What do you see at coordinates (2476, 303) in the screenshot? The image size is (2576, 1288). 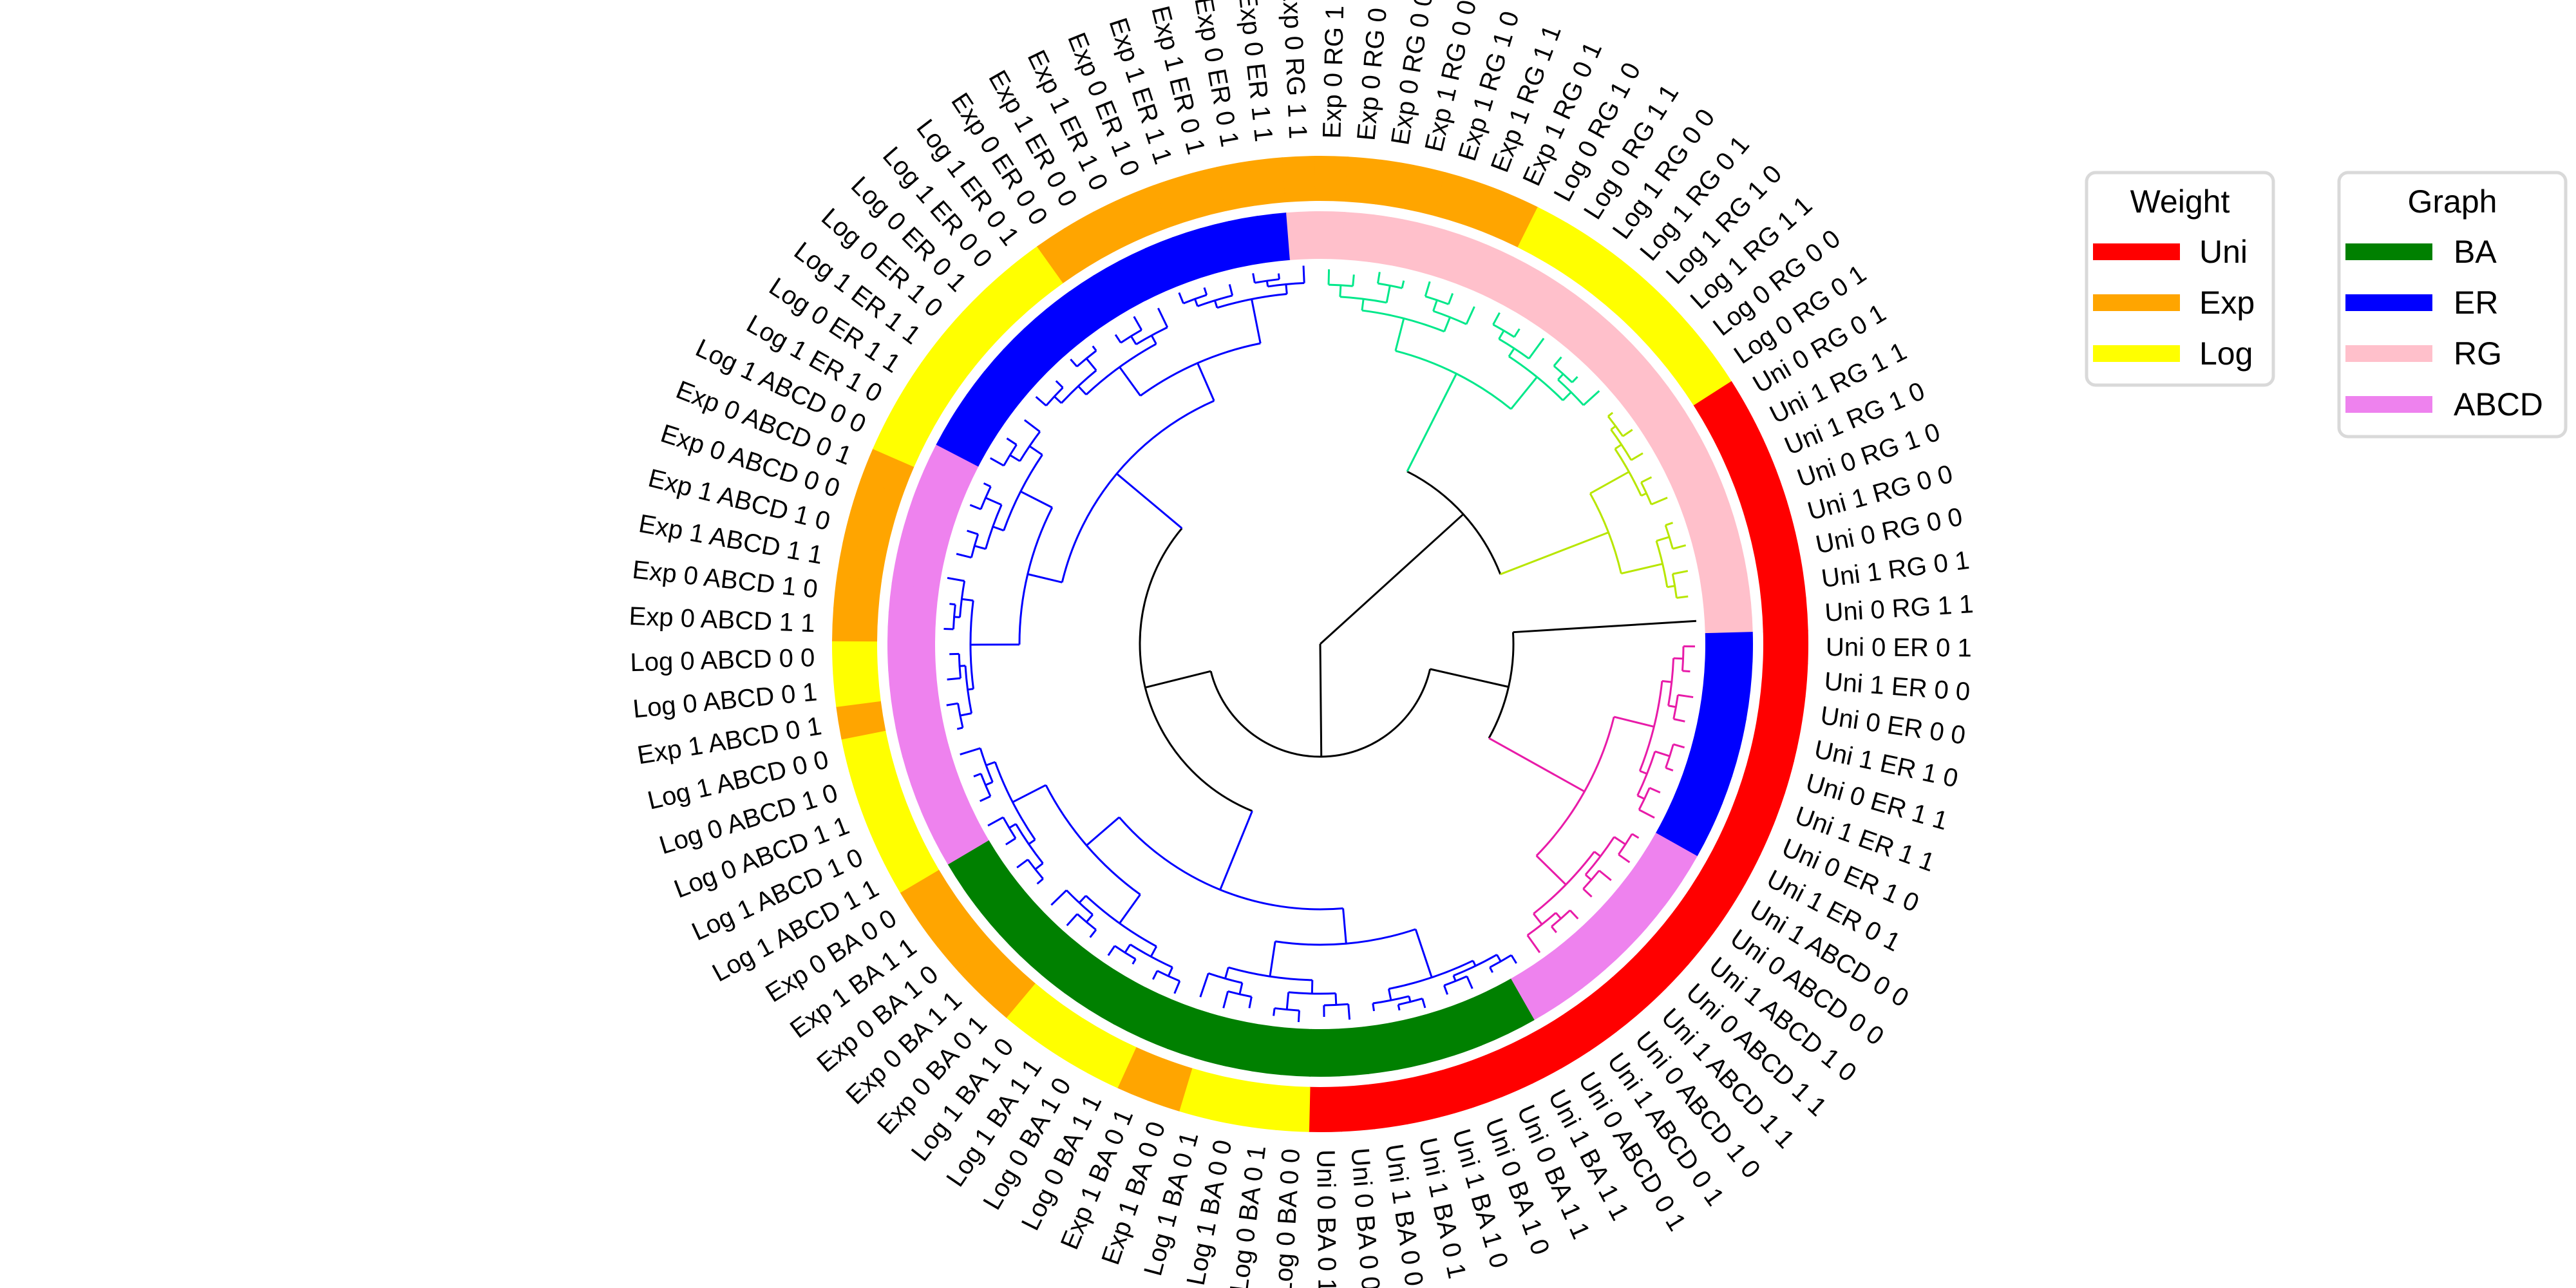 I see `legend-label-er: ER` at bounding box center [2476, 303].